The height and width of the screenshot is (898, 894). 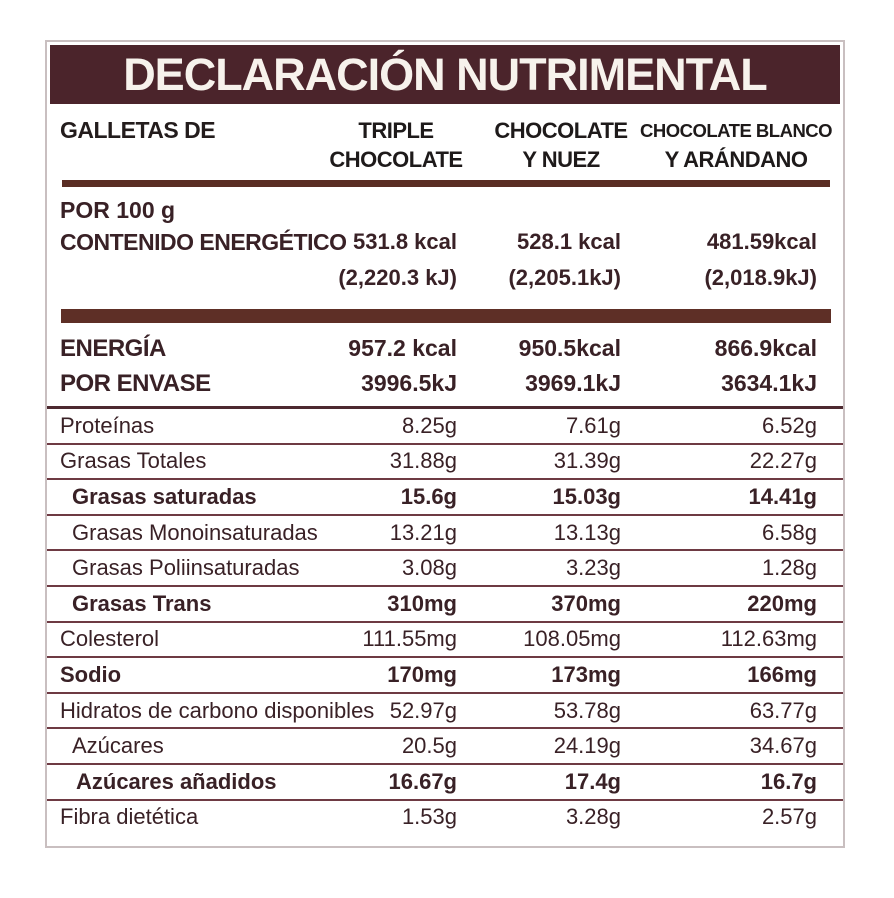 What do you see at coordinates (423, 461) in the screenshot?
I see `value-cell: 31.88g` at bounding box center [423, 461].